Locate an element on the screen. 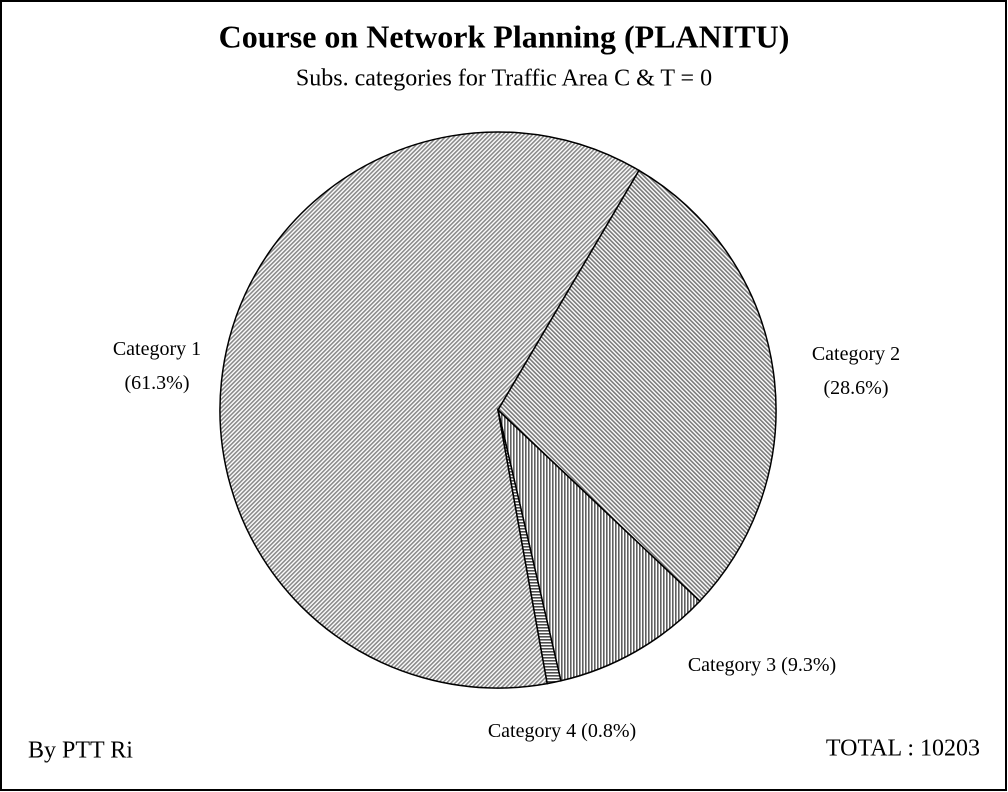 Image resolution: width=1008 pixels, height=792 pixels. category-label: Category 1 is located at coordinates (157, 349).